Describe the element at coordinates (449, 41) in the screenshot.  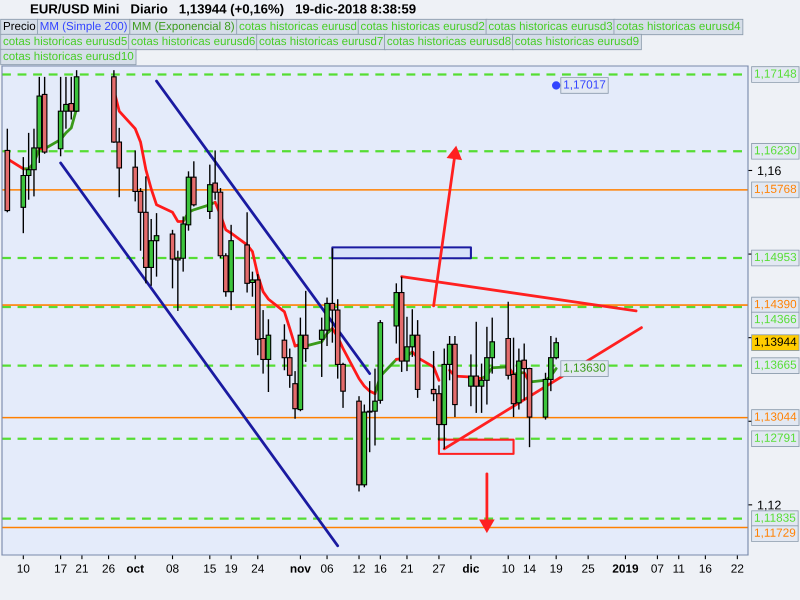
I see `text: cotas historicas eurusd8` at that location.